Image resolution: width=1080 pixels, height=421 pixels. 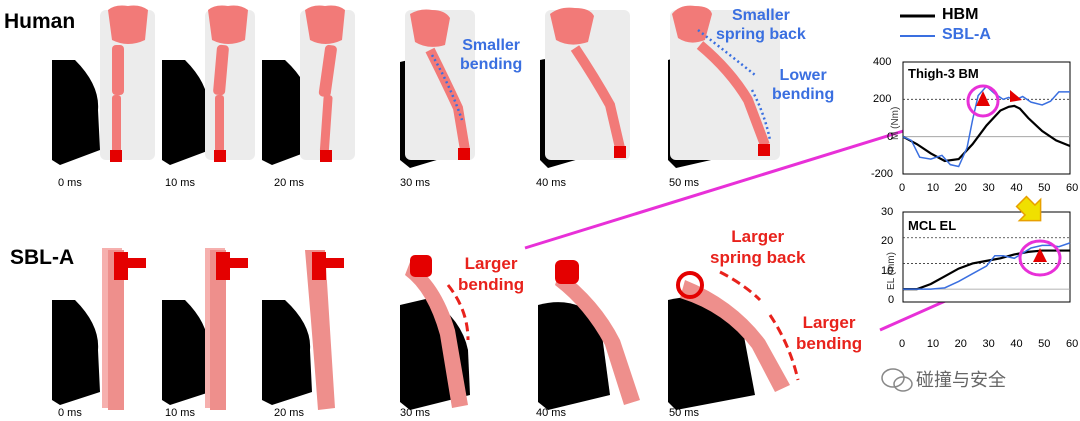 I want to click on time-label-human-40: 40 ms, so click(x=551, y=183).